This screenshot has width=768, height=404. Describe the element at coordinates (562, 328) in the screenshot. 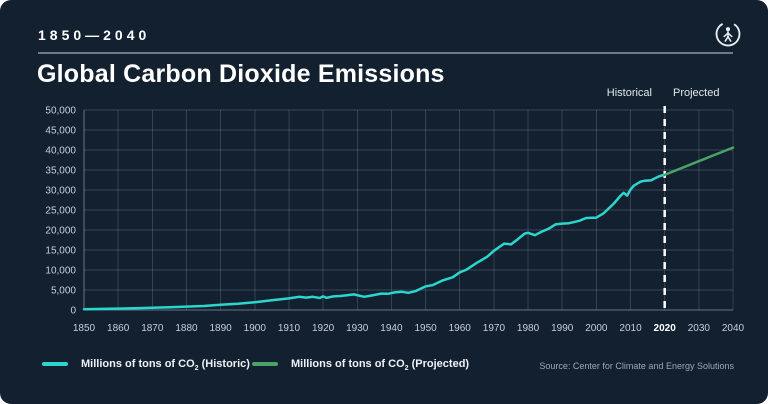

I see `x-tick-label: 1990` at that location.